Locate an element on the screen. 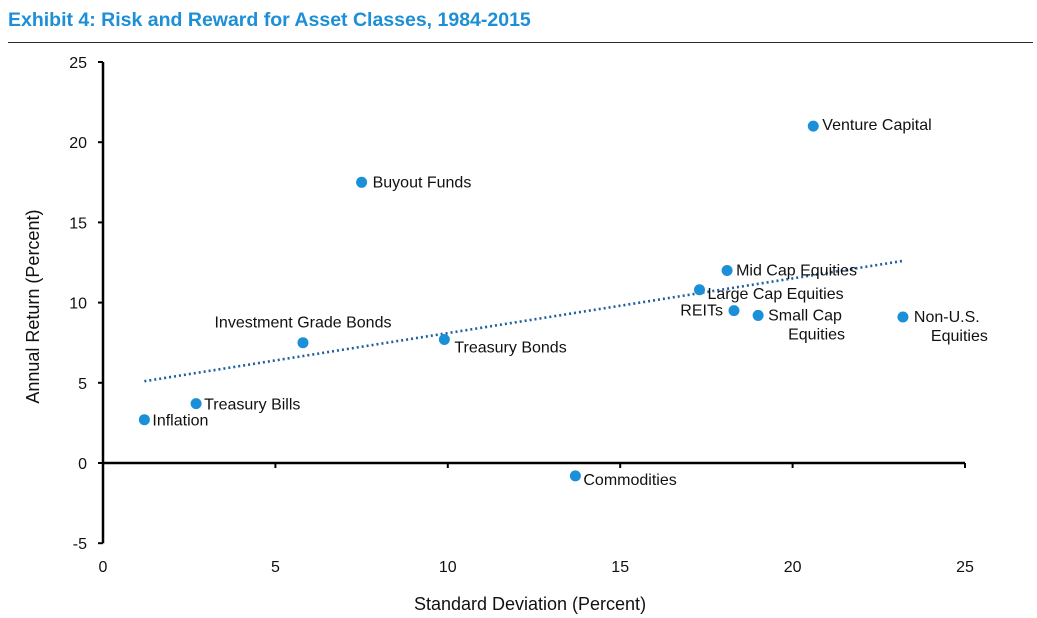 This screenshot has height=618, width=1037. x-tick-label: 25 is located at coordinates (965, 567).